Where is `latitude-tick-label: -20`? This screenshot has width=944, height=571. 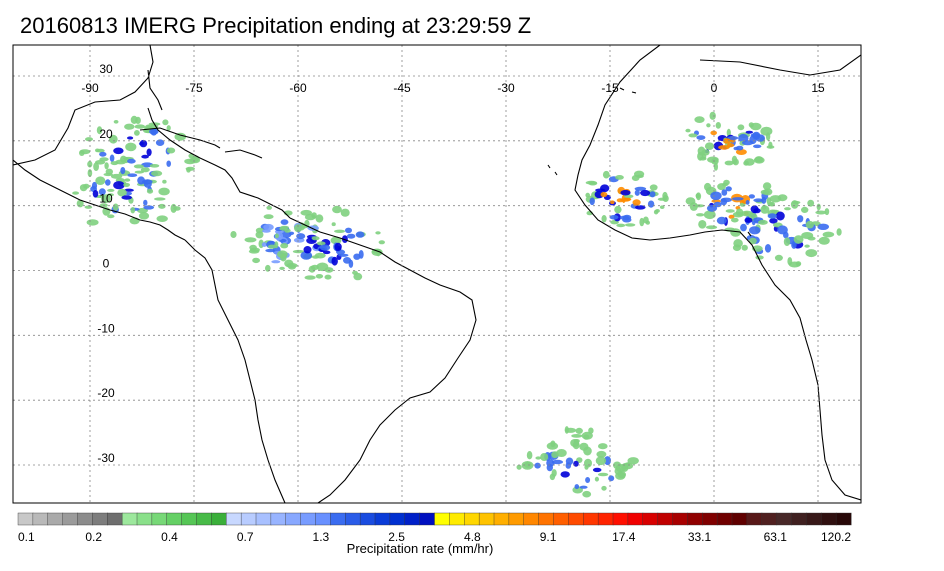 latitude-tick-label: -20 is located at coordinates (106, 393).